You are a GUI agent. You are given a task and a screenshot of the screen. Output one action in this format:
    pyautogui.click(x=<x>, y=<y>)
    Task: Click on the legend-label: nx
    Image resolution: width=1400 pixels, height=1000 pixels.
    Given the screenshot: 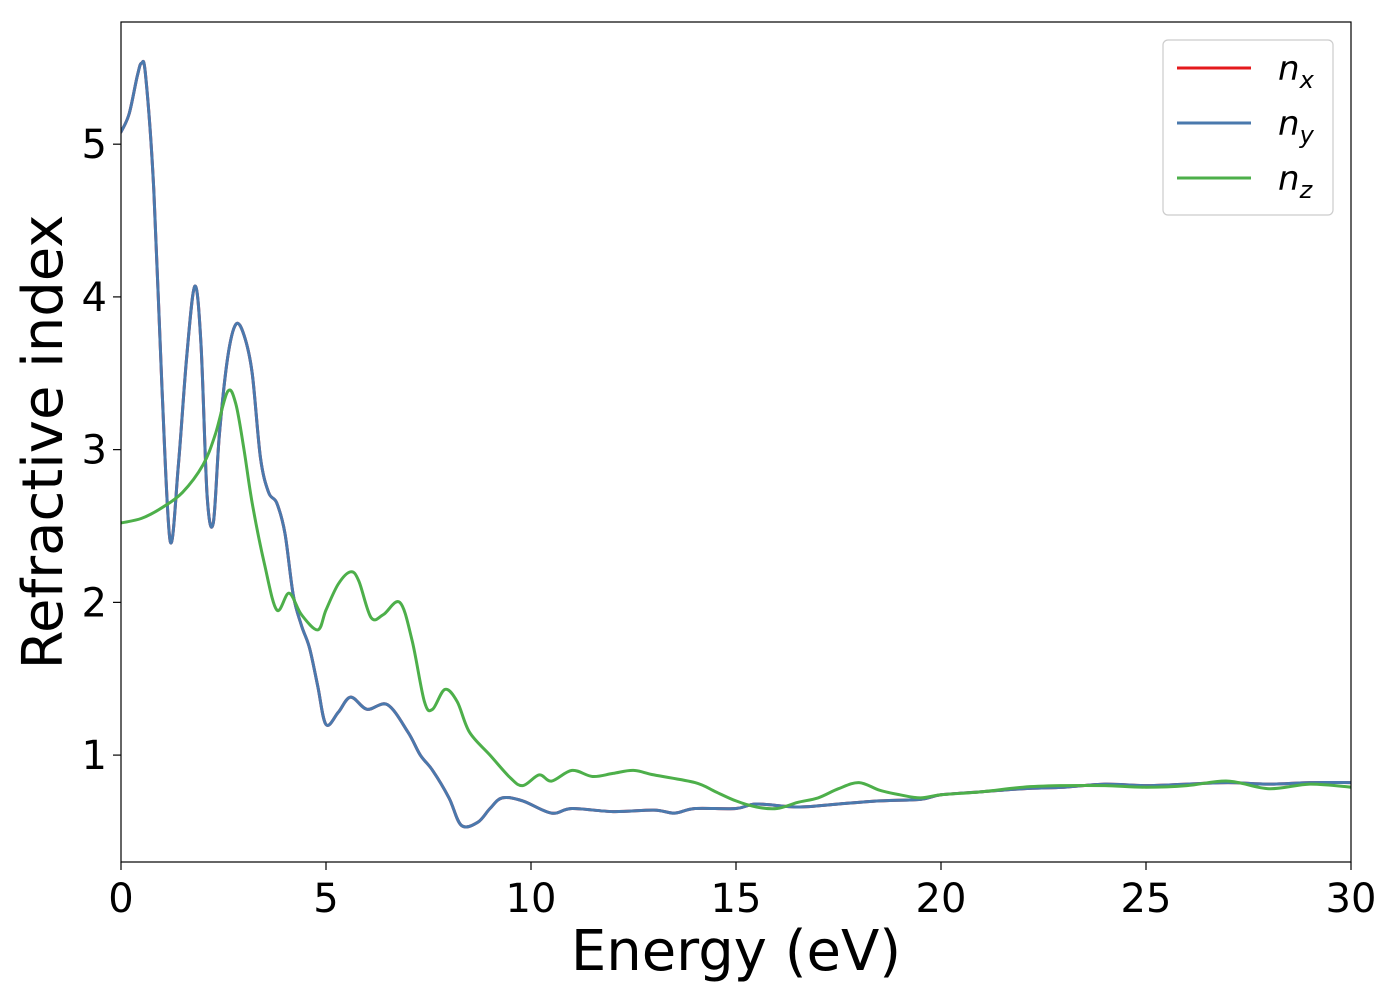 What is the action you would take?
    pyautogui.click(x=1296, y=71)
    